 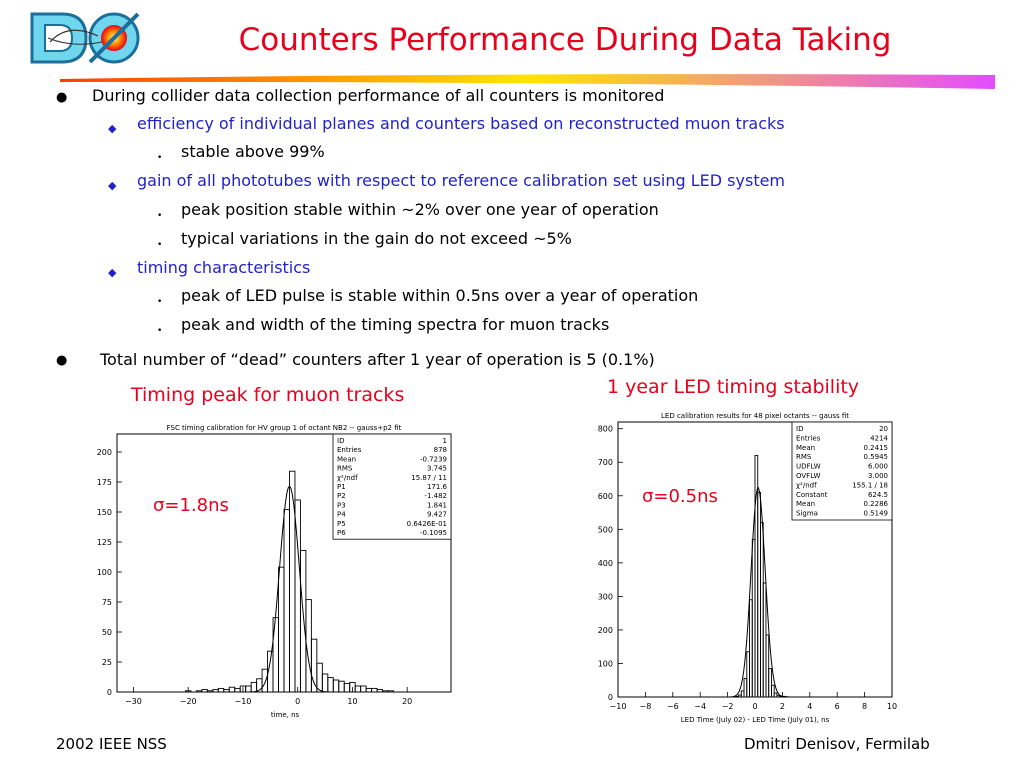 What do you see at coordinates (341, 496) in the screenshot?
I see `stats-name: P2` at bounding box center [341, 496].